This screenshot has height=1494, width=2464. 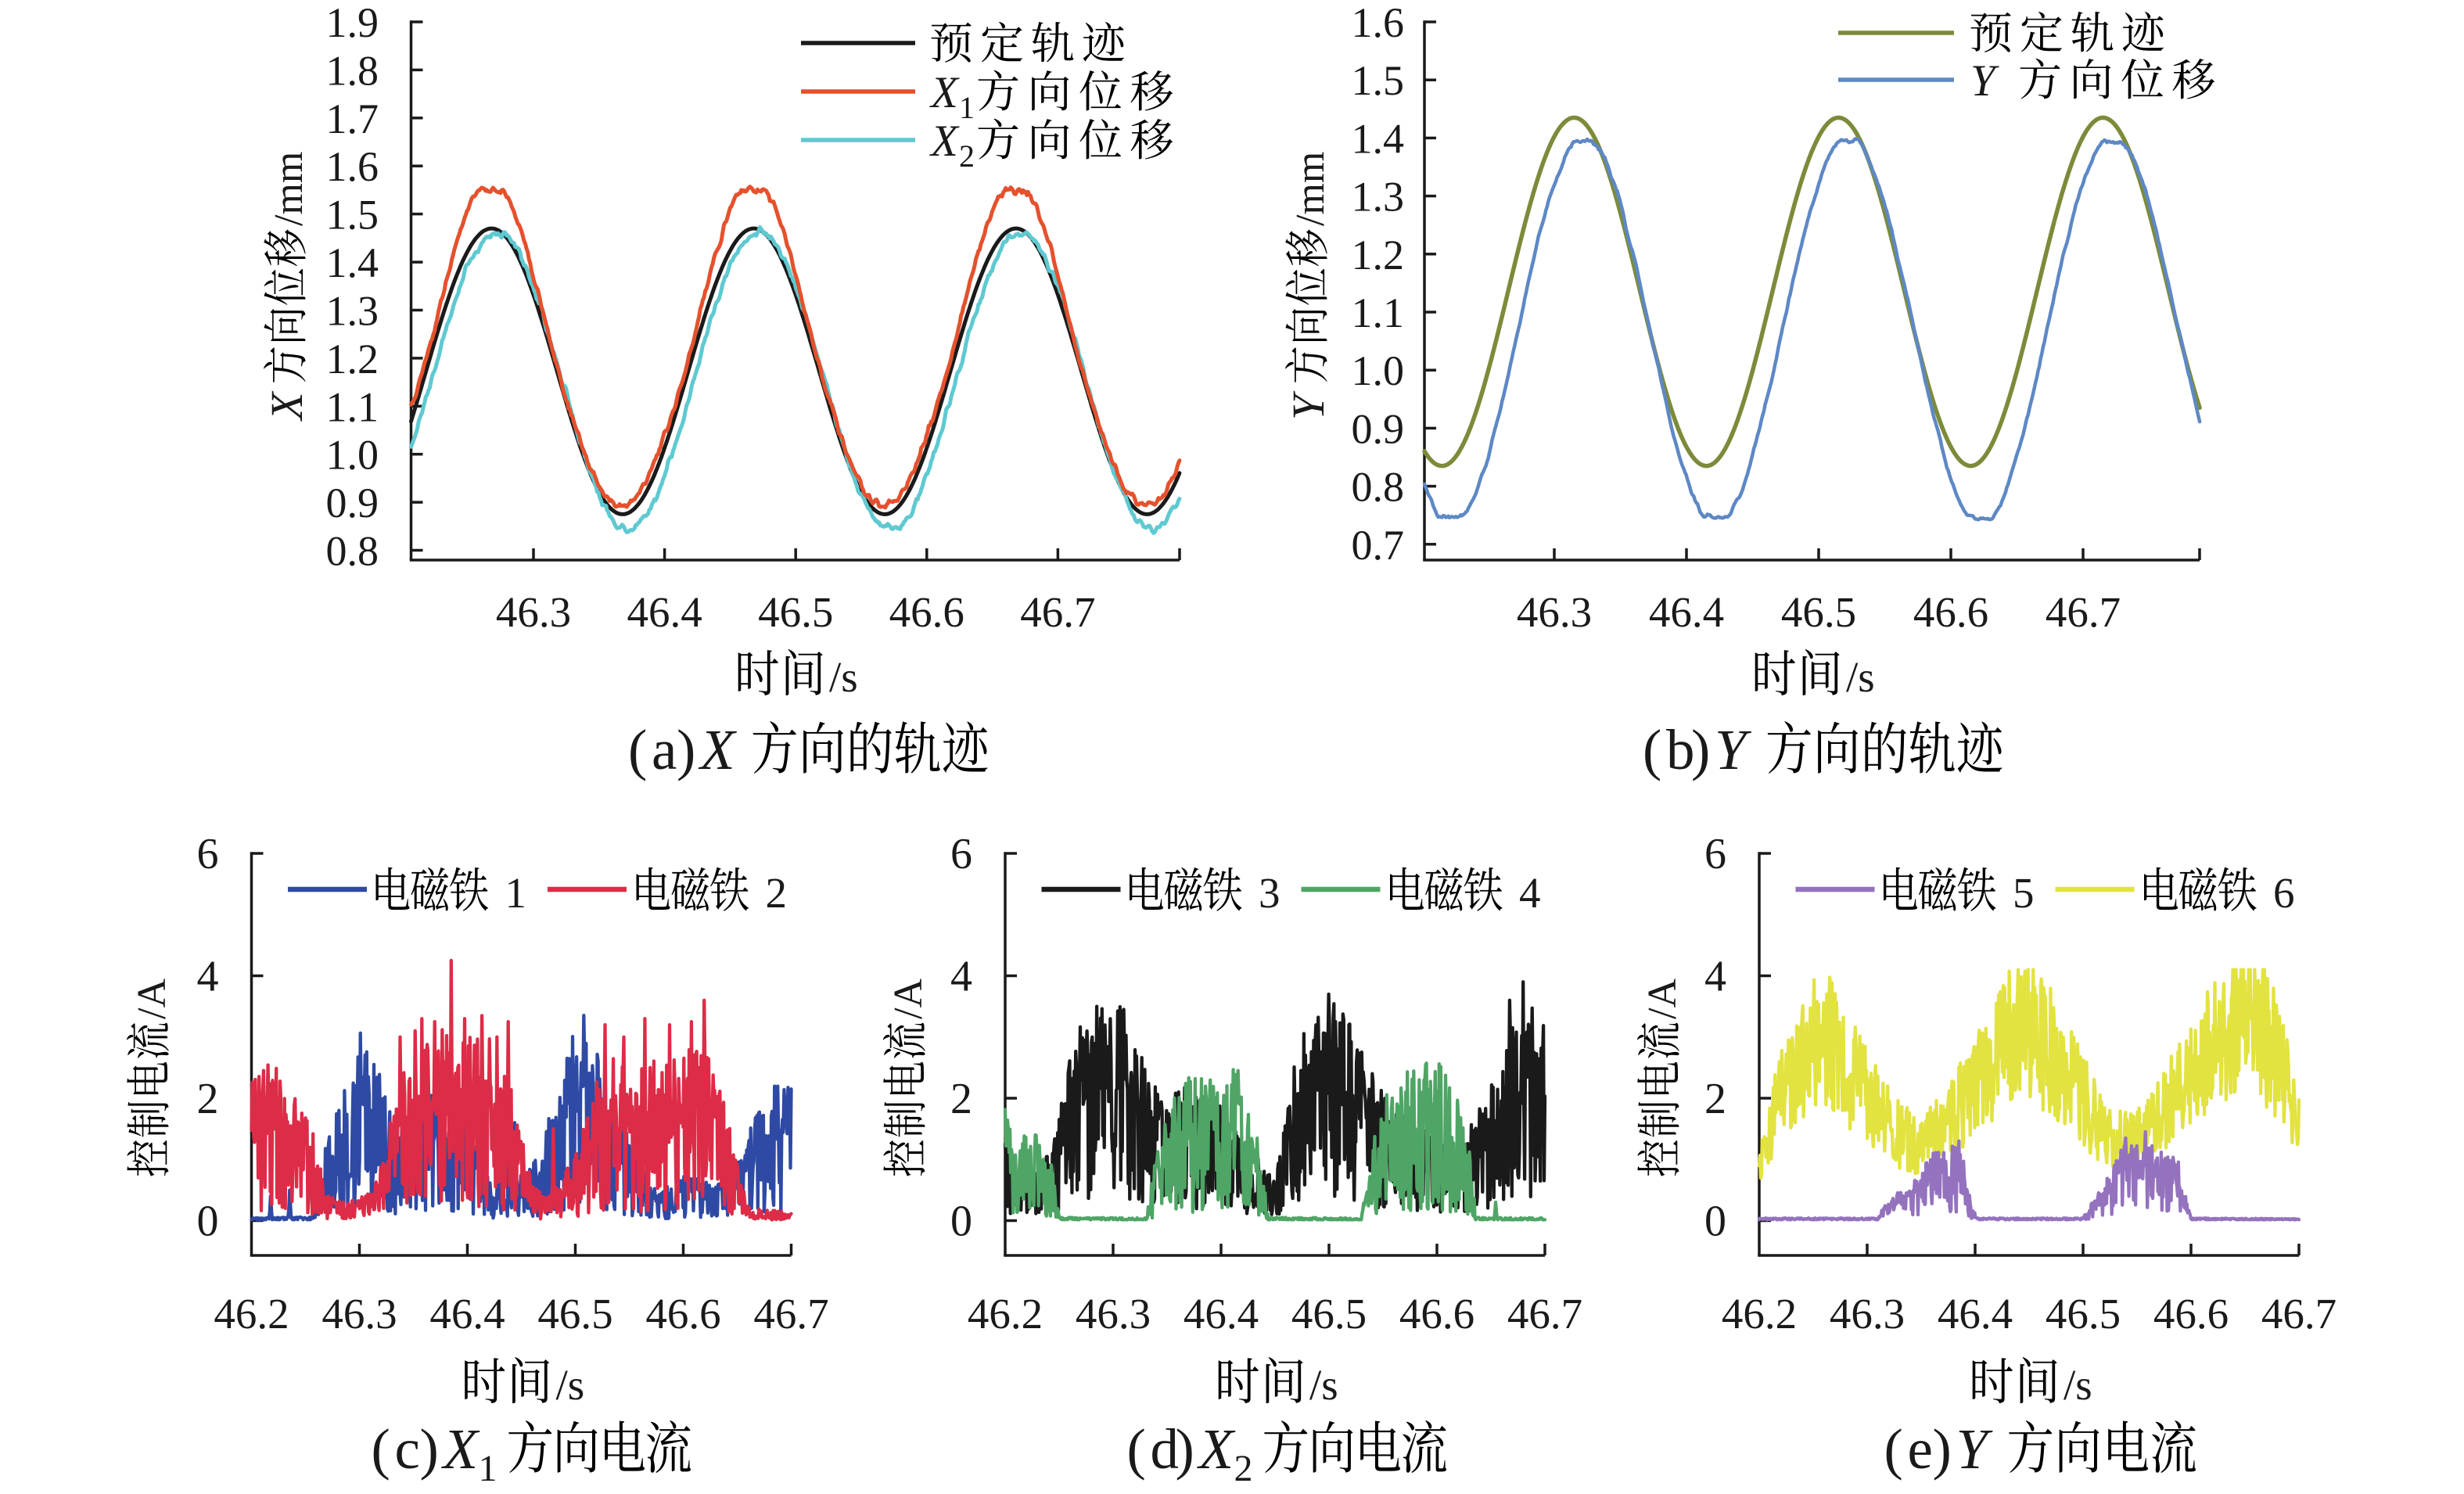 I want to click on svg-text: b, so click(x=1680, y=749).